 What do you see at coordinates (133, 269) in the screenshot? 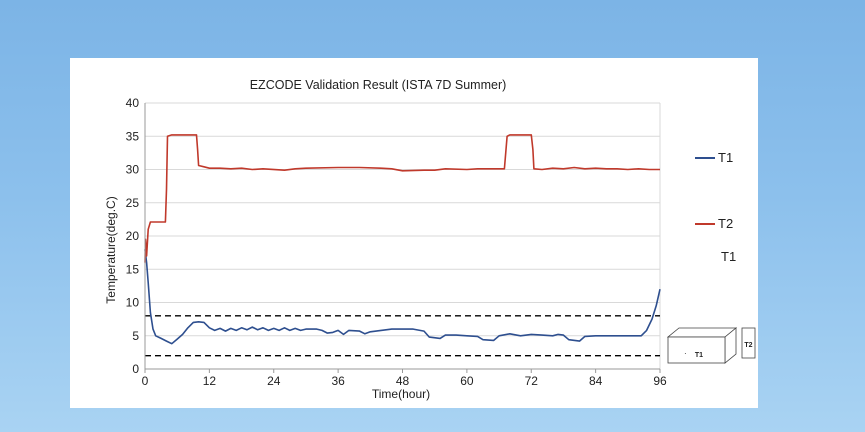
I see `y-tick-label: 15` at bounding box center [133, 269].